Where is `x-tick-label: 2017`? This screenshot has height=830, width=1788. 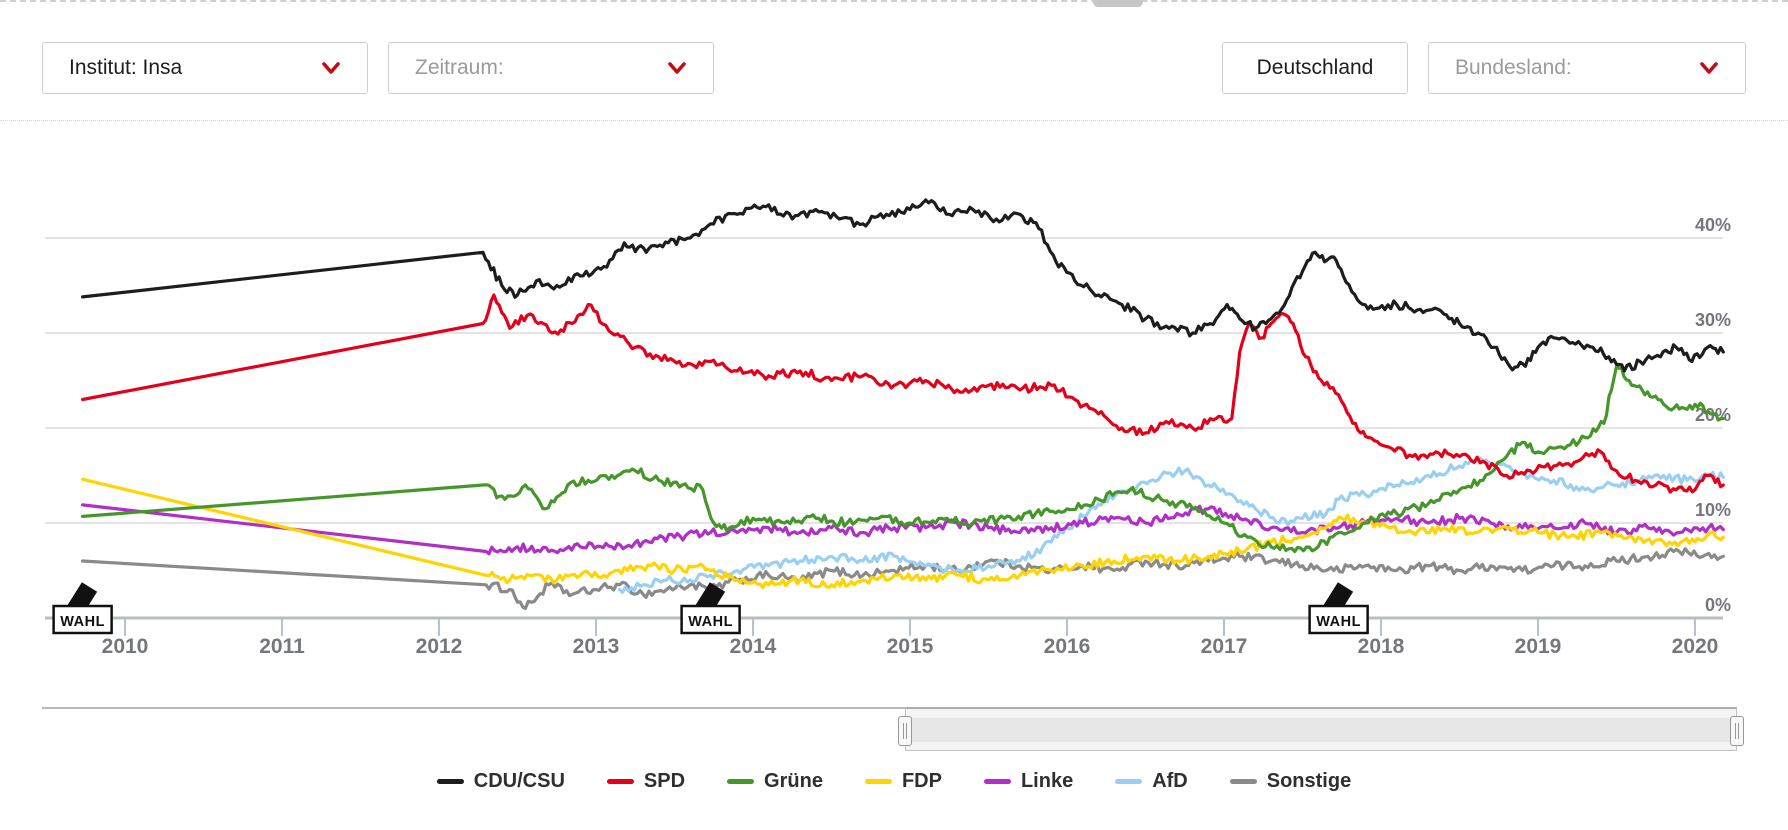
x-tick-label: 2017 is located at coordinates (1224, 646).